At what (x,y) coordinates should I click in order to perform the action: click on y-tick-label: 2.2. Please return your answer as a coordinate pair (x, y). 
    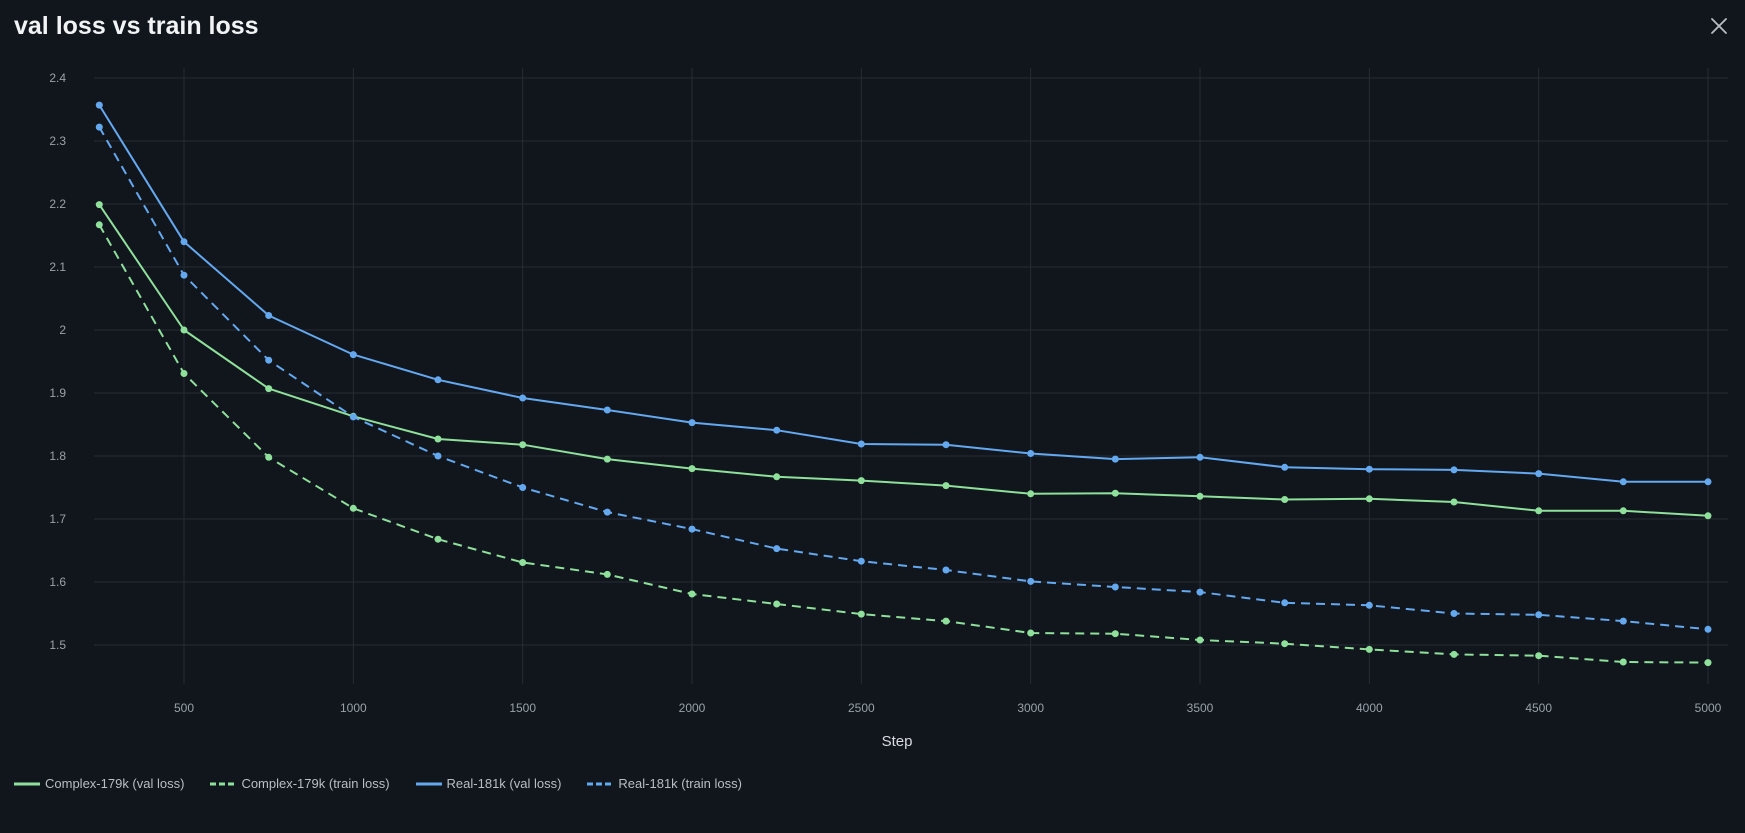
    Looking at the image, I should click on (57, 204).